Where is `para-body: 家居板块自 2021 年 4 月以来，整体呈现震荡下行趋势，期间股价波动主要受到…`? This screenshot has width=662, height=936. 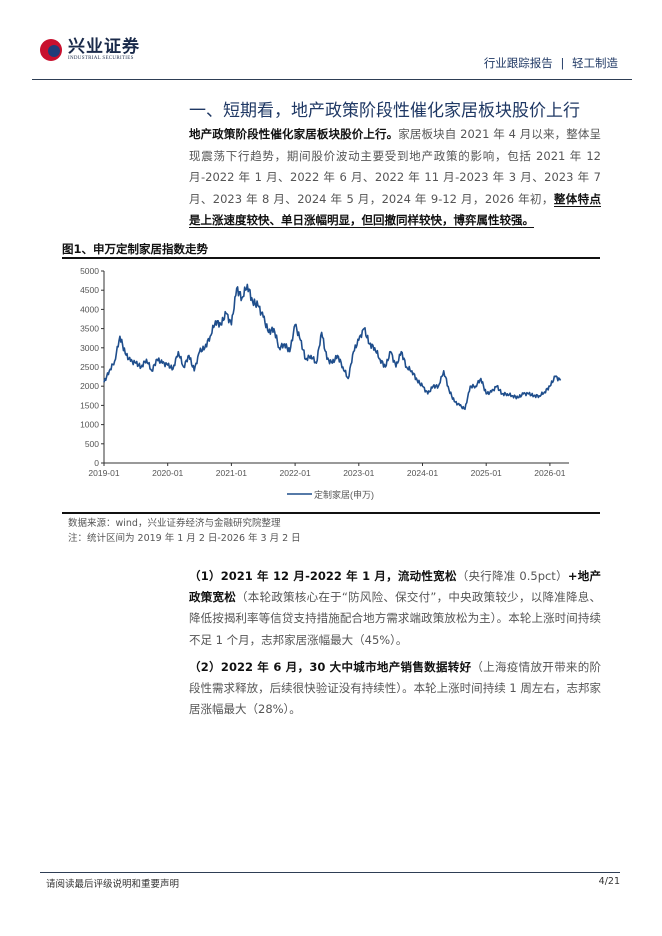 para-body: 家居板块自 2021 年 4 月以来，整体呈现震荡下行趋势，期间股价波动主要受到… is located at coordinates (395, 166).